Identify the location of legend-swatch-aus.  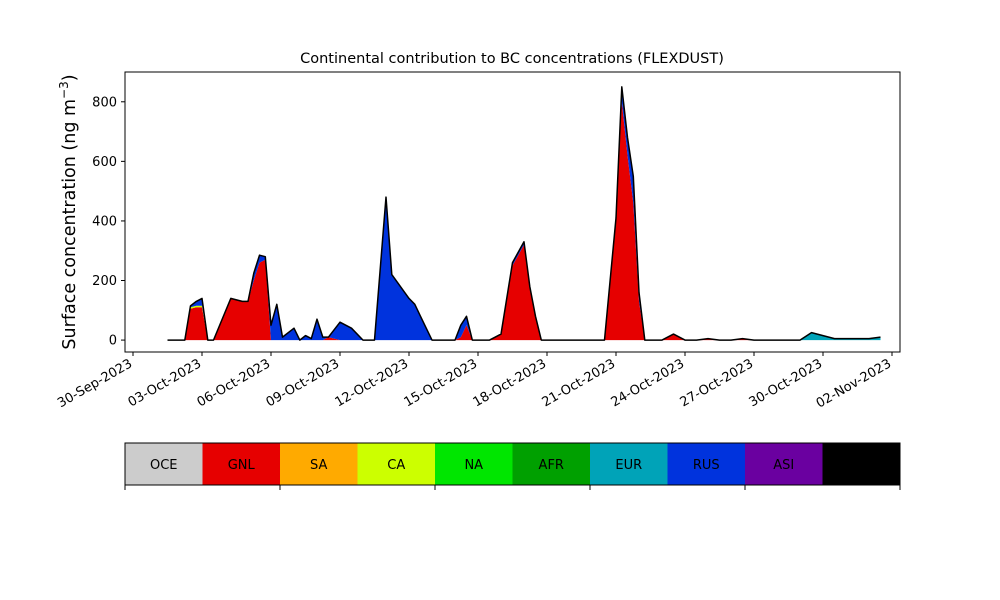
(861, 464).